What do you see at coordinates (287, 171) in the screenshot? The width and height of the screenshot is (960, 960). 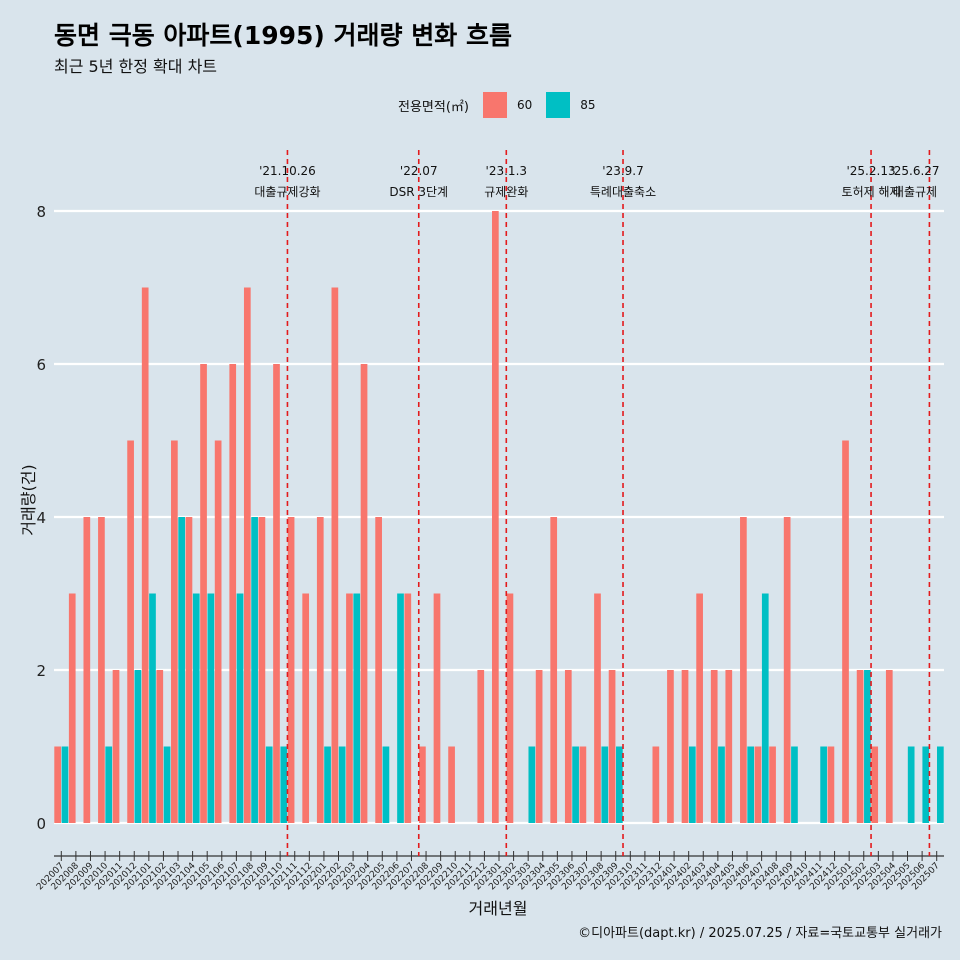 I see `event-date: '21.10.26` at bounding box center [287, 171].